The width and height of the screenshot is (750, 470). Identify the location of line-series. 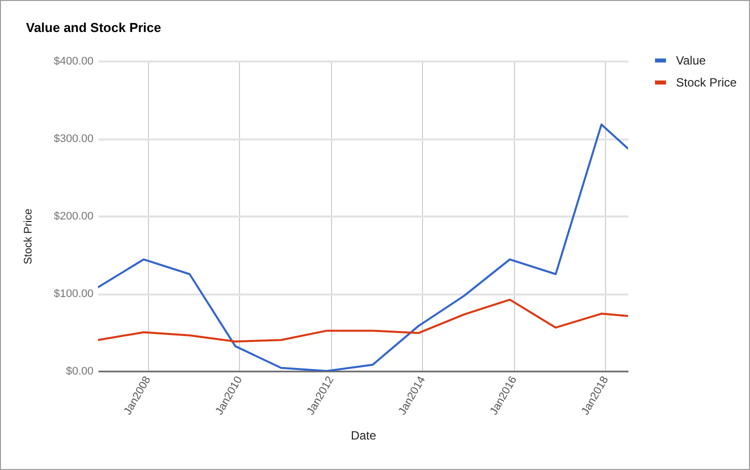
(363, 320).